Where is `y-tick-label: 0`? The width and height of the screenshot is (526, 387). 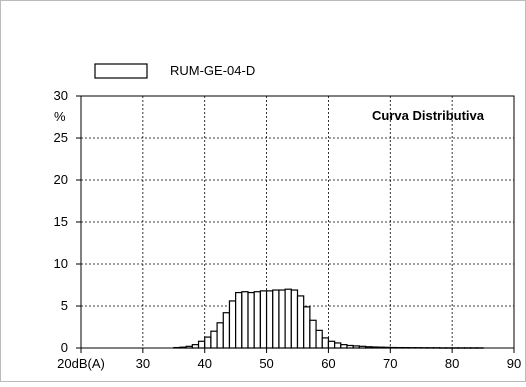
y-tick-label: 0 is located at coordinates (64, 347).